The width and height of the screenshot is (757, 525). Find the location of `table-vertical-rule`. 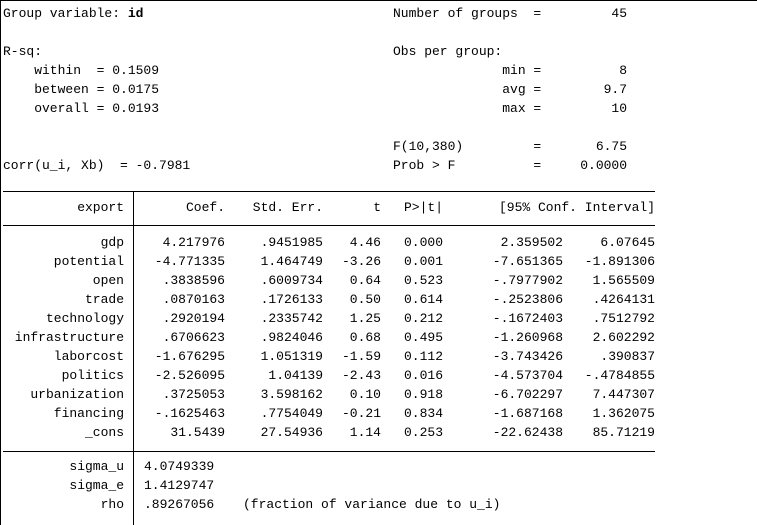

table-vertical-rule is located at coordinates (133, 358).